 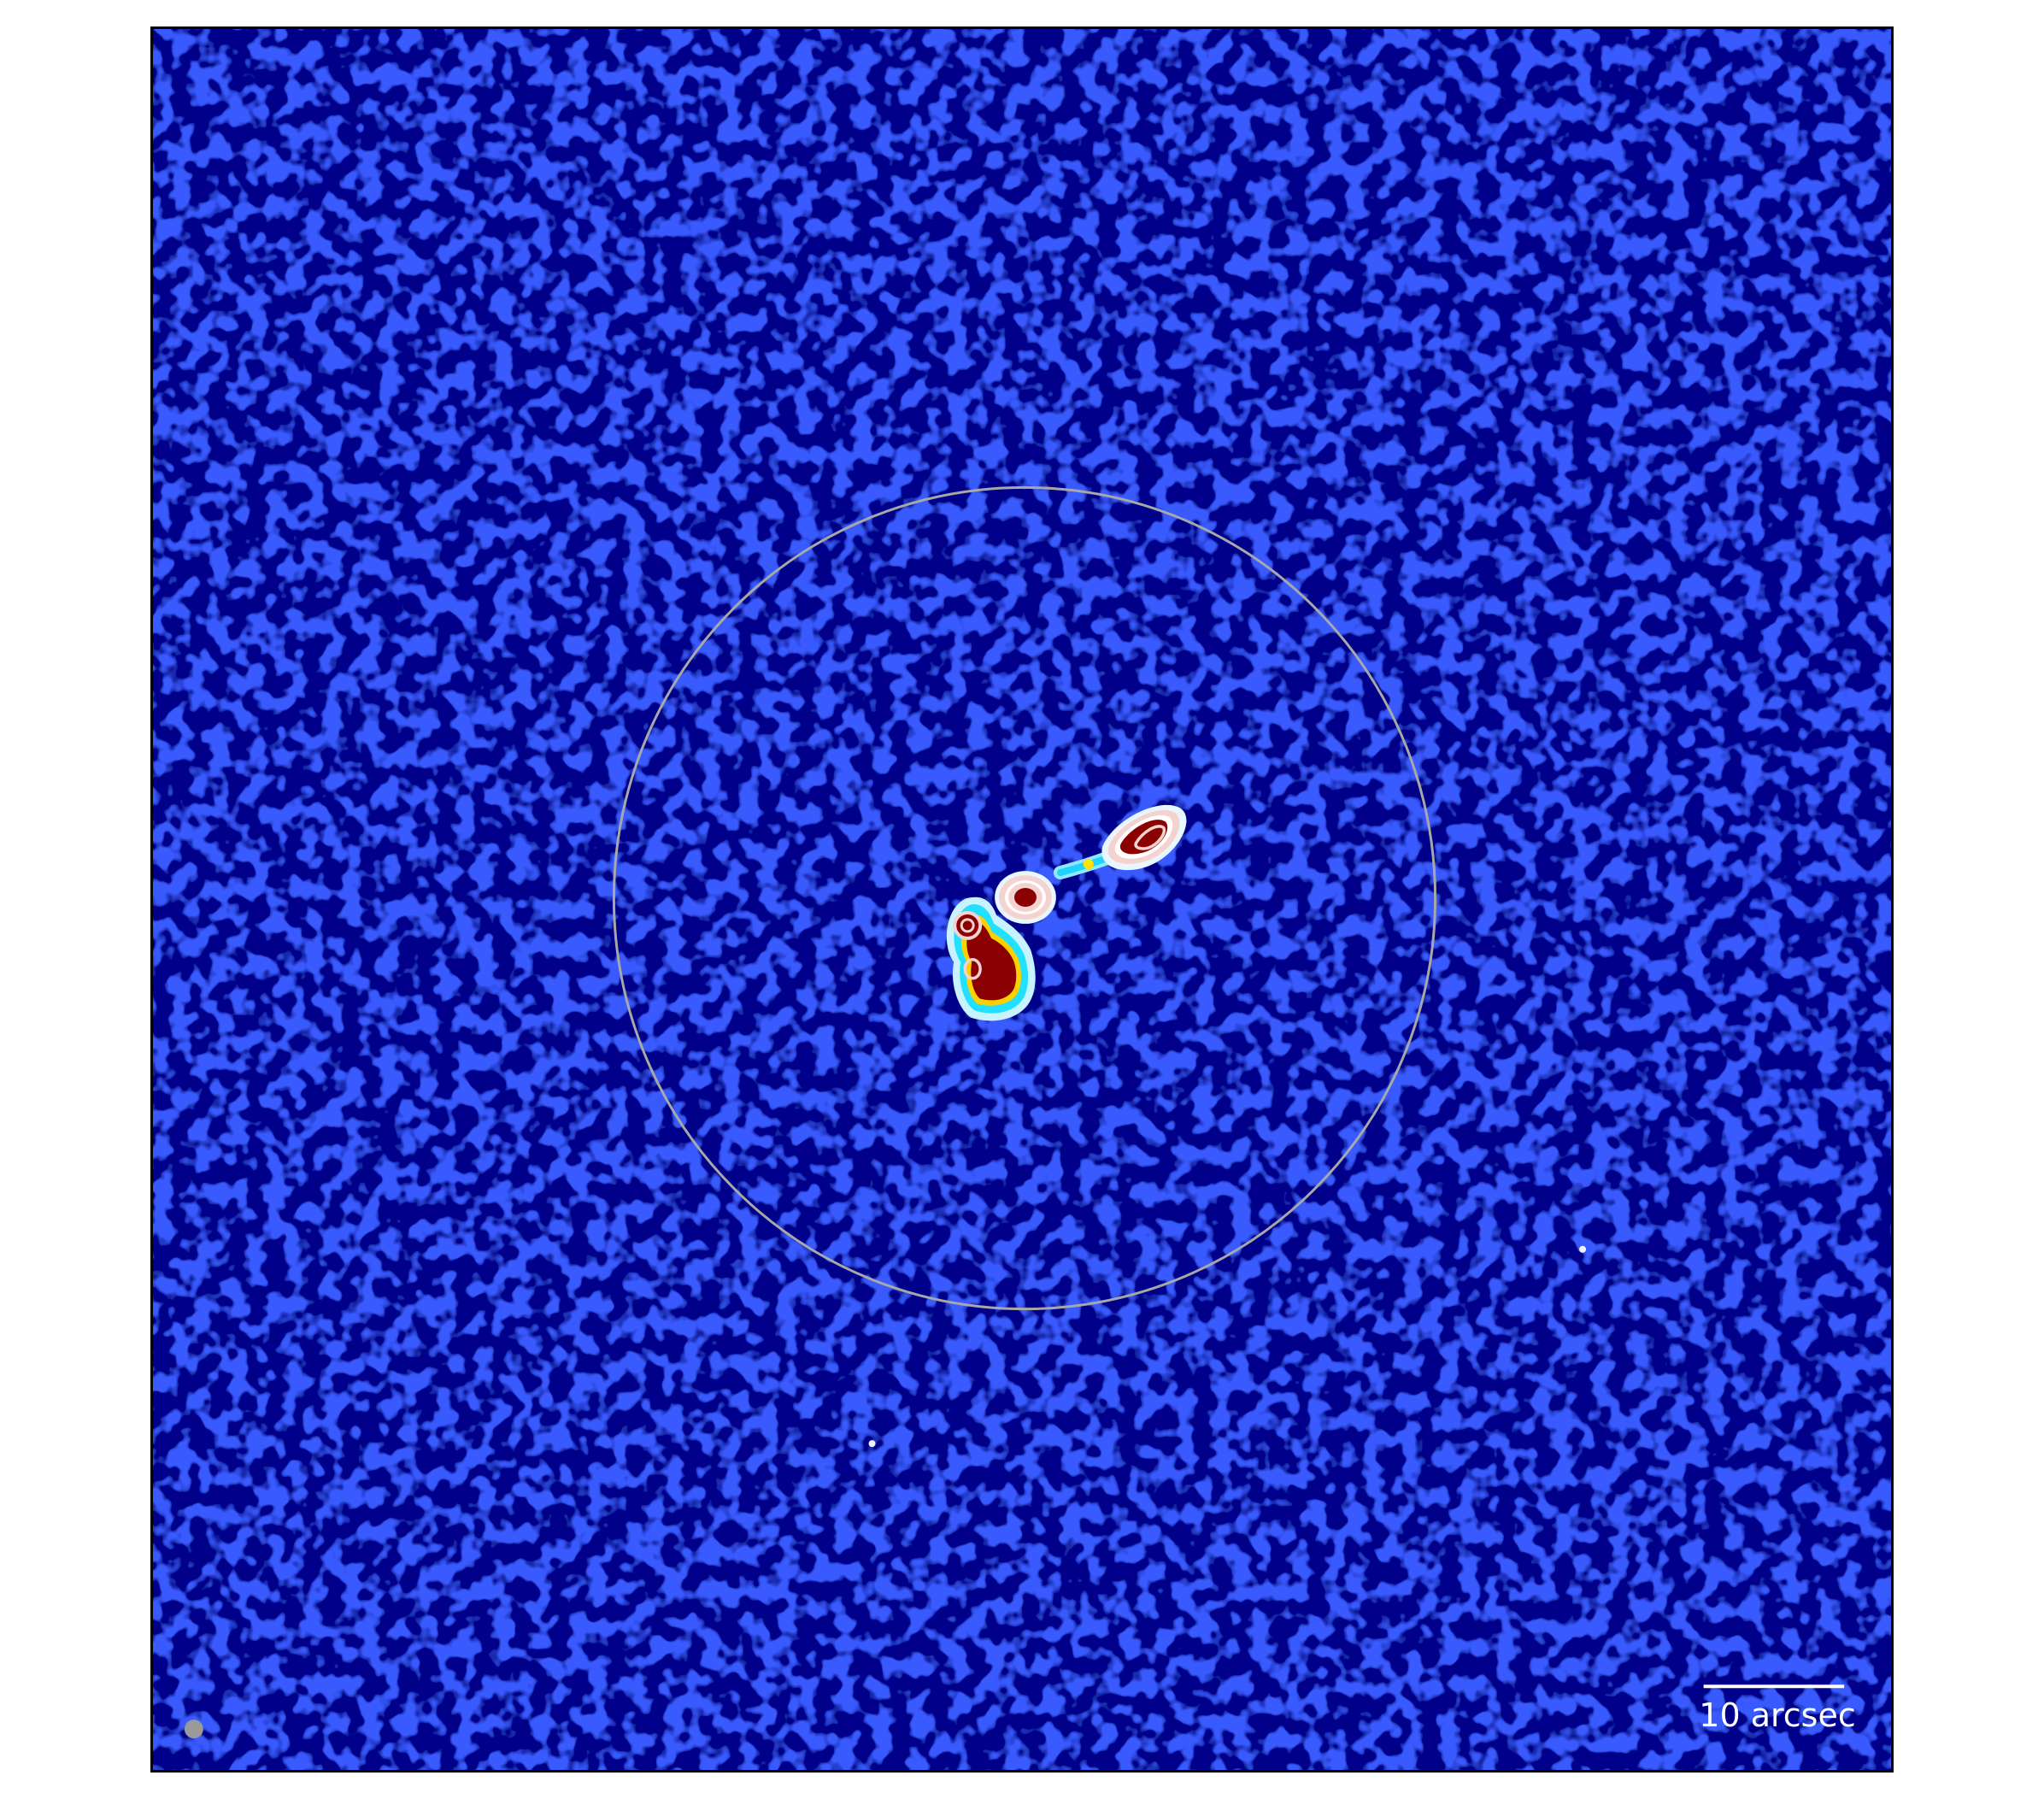 What do you see at coordinates (1777, 1715) in the screenshot?
I see `scalebar-label: 10 arcsec` at bounding box center [1777, 1715].